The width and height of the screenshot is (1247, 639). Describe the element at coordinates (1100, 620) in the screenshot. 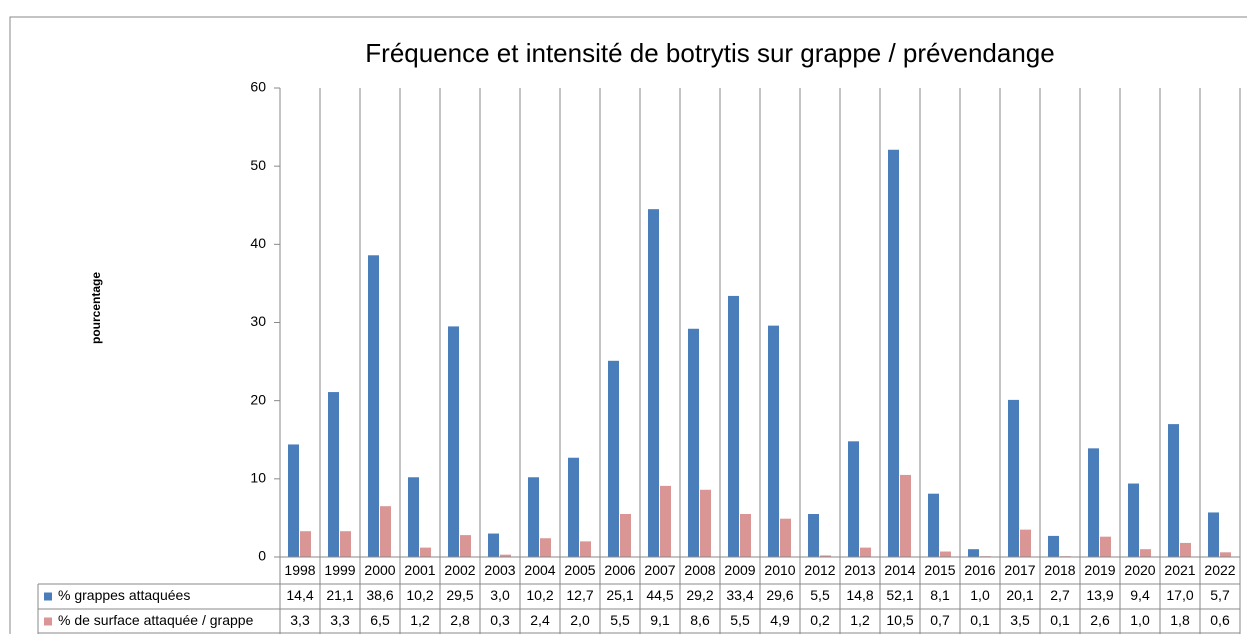

I see `data-table-value: 2,6` at that location.